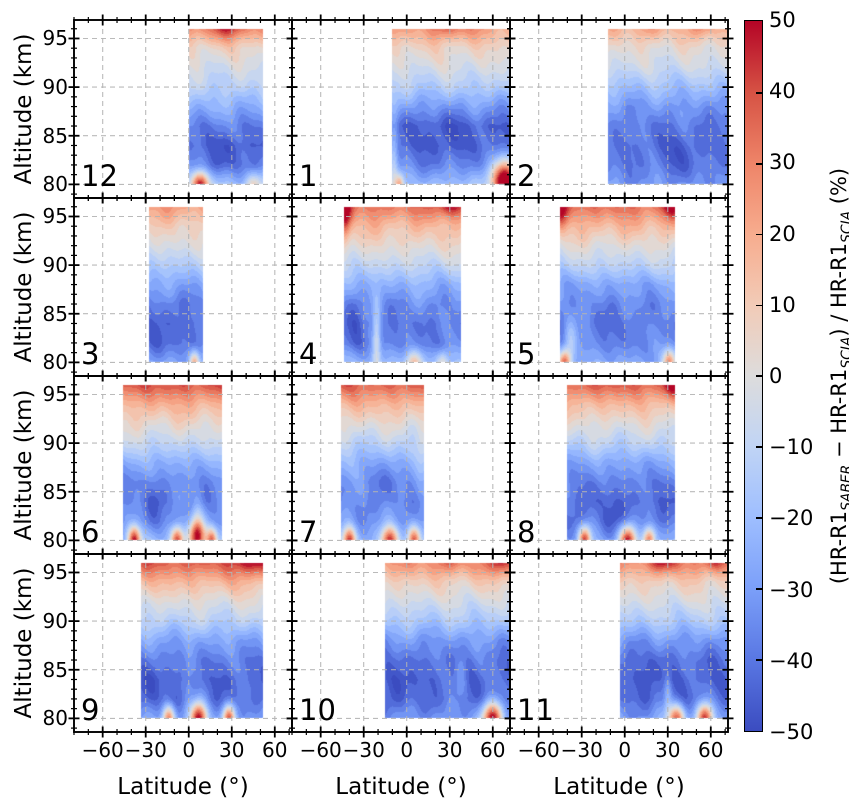  I want to click on panel-2-heatmap, so click(619, 109).